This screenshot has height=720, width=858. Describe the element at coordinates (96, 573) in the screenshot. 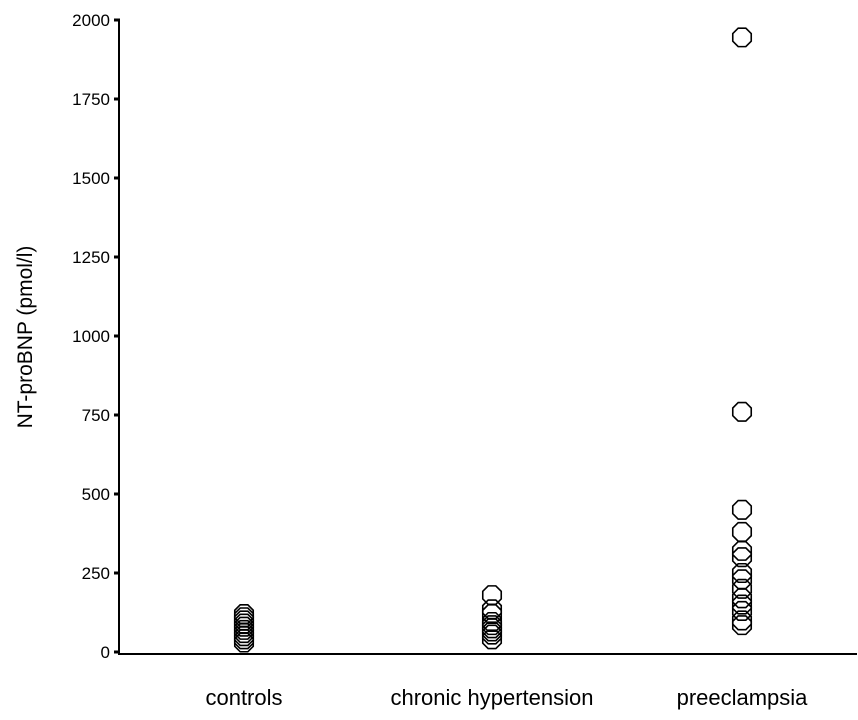

I see `y-tick-label: 250` at that location.